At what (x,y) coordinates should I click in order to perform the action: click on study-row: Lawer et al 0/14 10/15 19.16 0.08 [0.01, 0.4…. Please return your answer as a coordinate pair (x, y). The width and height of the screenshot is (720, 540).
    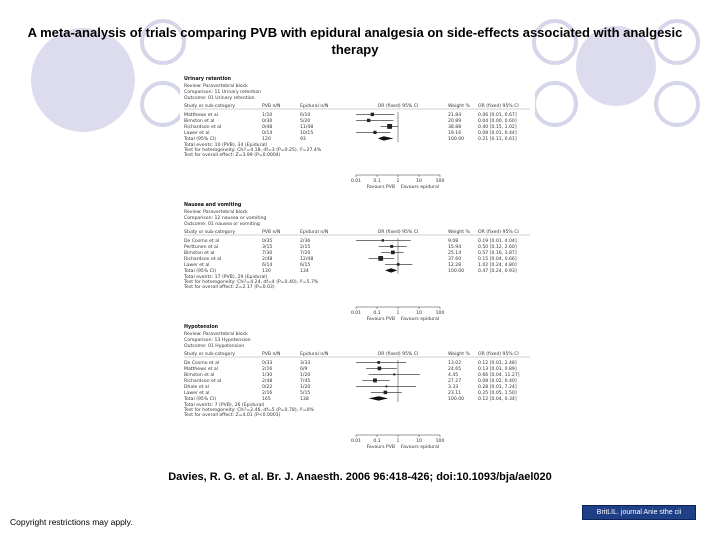
    Looking at the image, I should click on (350, 133).